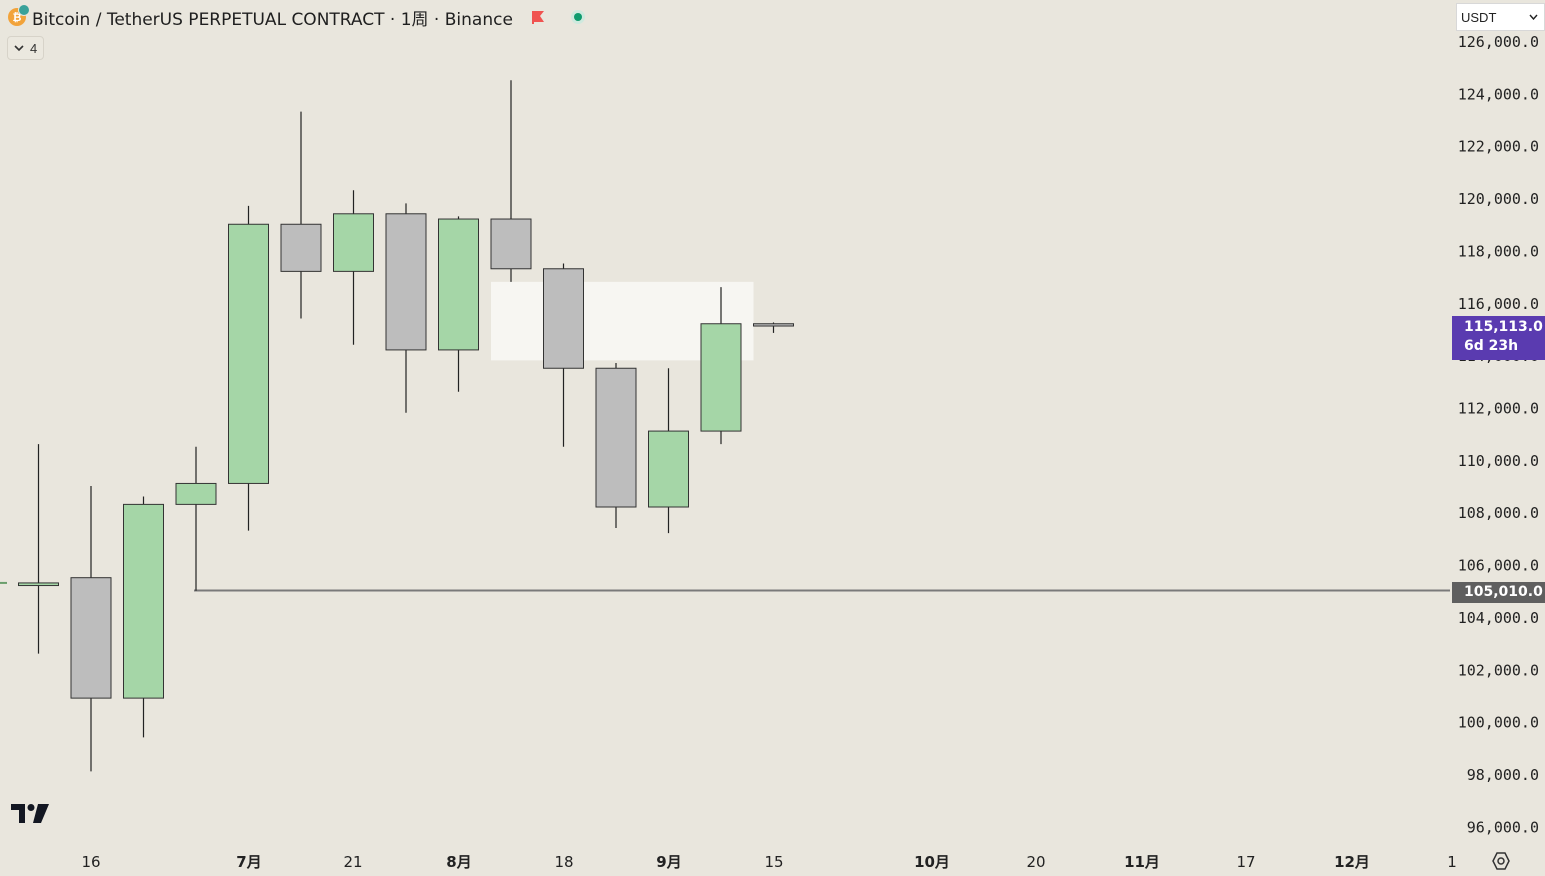 The height and width of the screenshot is (876, 1545). I want to click on tradingview-logo, so click(31, 814).